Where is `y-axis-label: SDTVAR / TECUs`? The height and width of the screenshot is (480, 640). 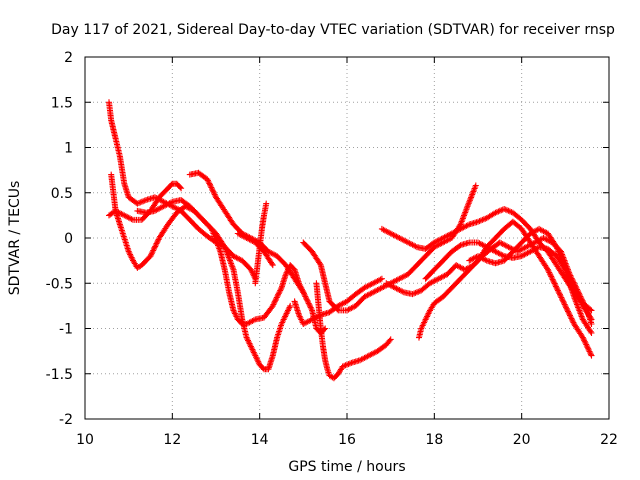
y-axis-label: SDTVAR / TECUs is located at coordinates (15, 238).